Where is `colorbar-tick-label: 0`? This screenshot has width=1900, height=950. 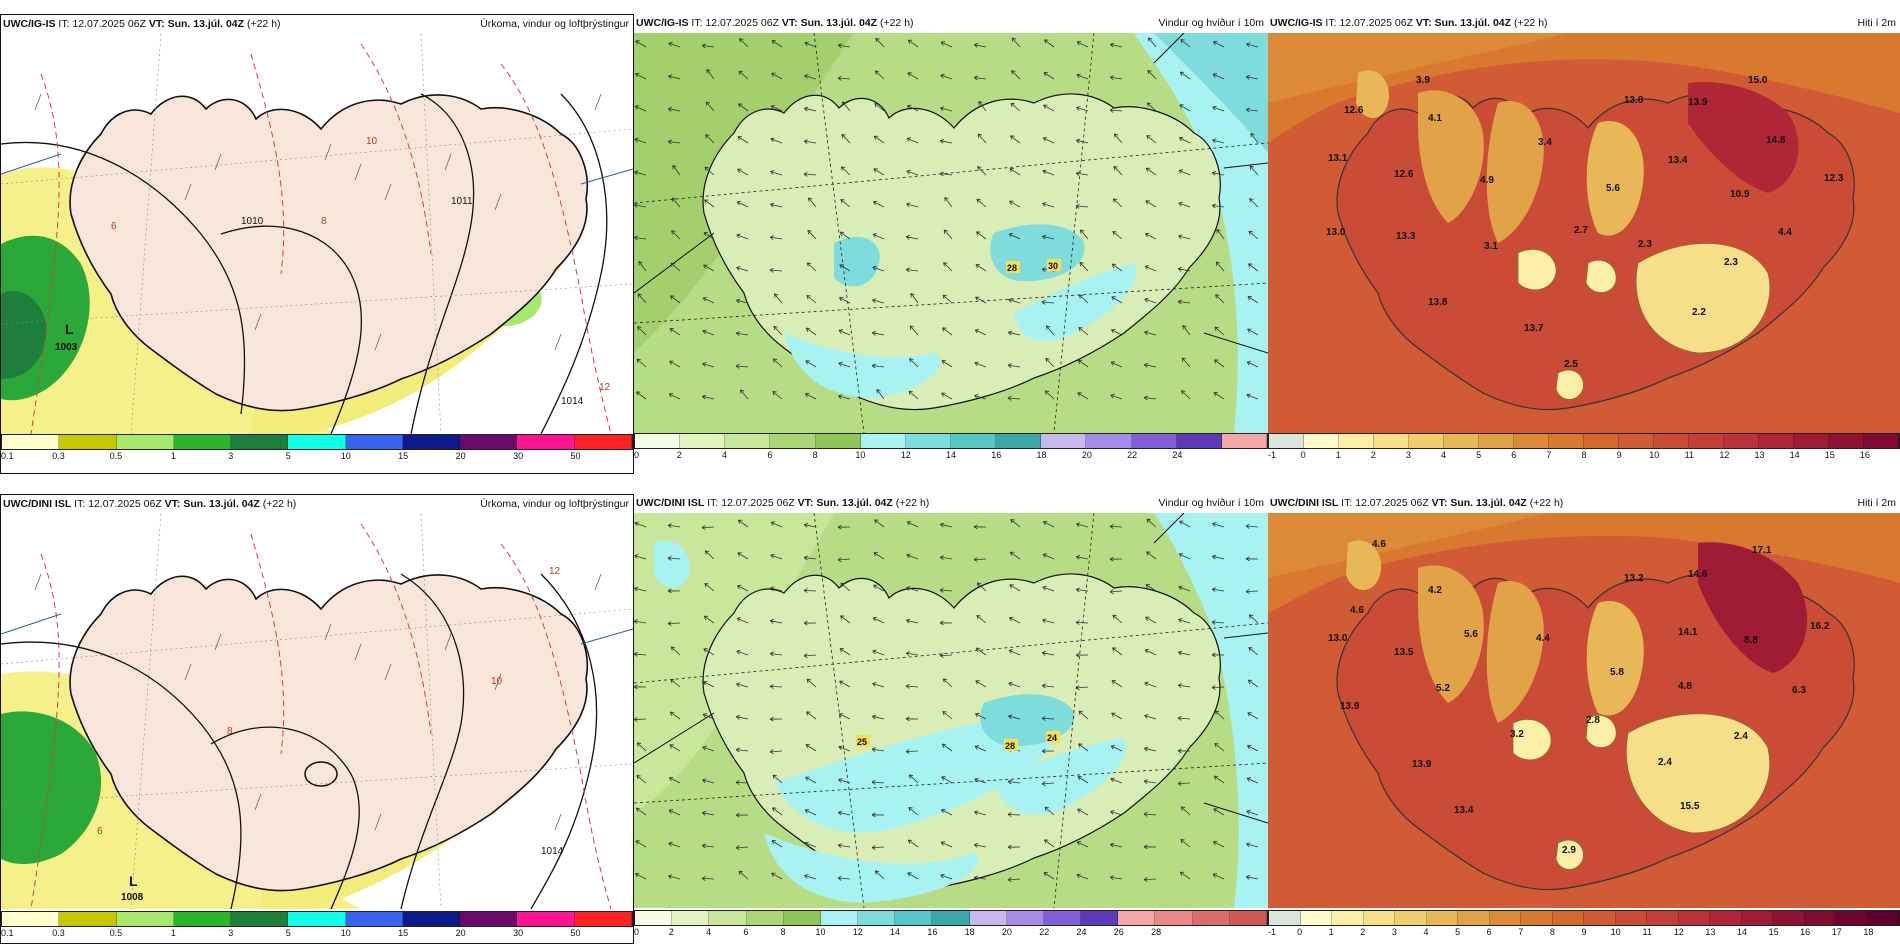
colorbar-tick-label: 0 is located at coordinates (637, 455).